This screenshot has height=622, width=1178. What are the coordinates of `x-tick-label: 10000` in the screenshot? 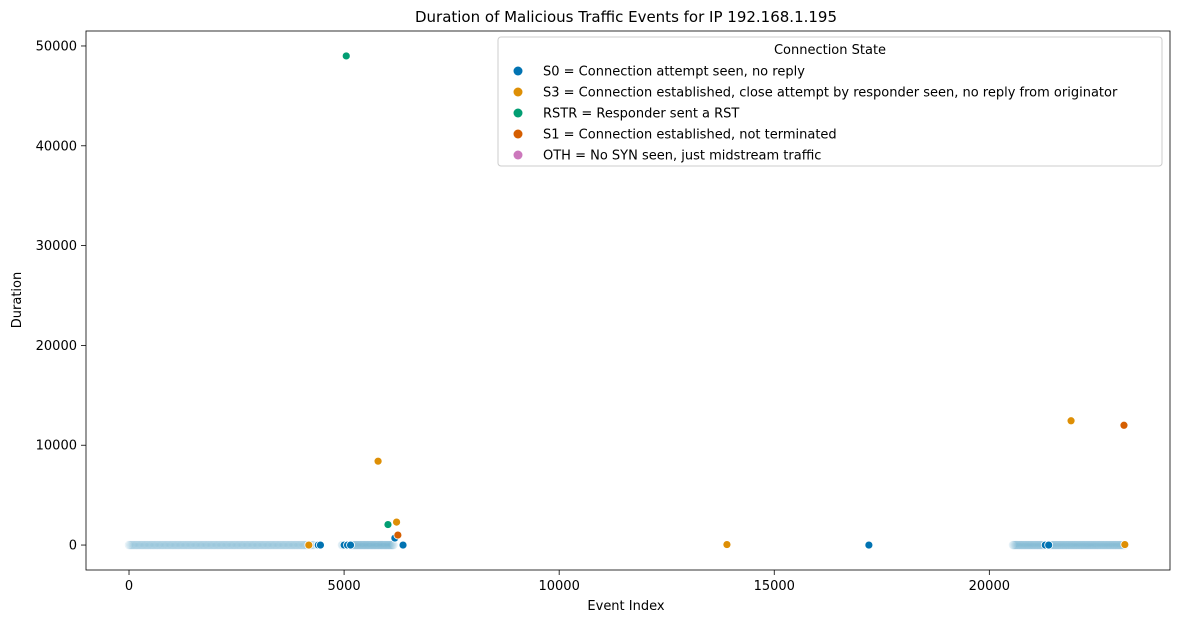 It's located at (558, 586).